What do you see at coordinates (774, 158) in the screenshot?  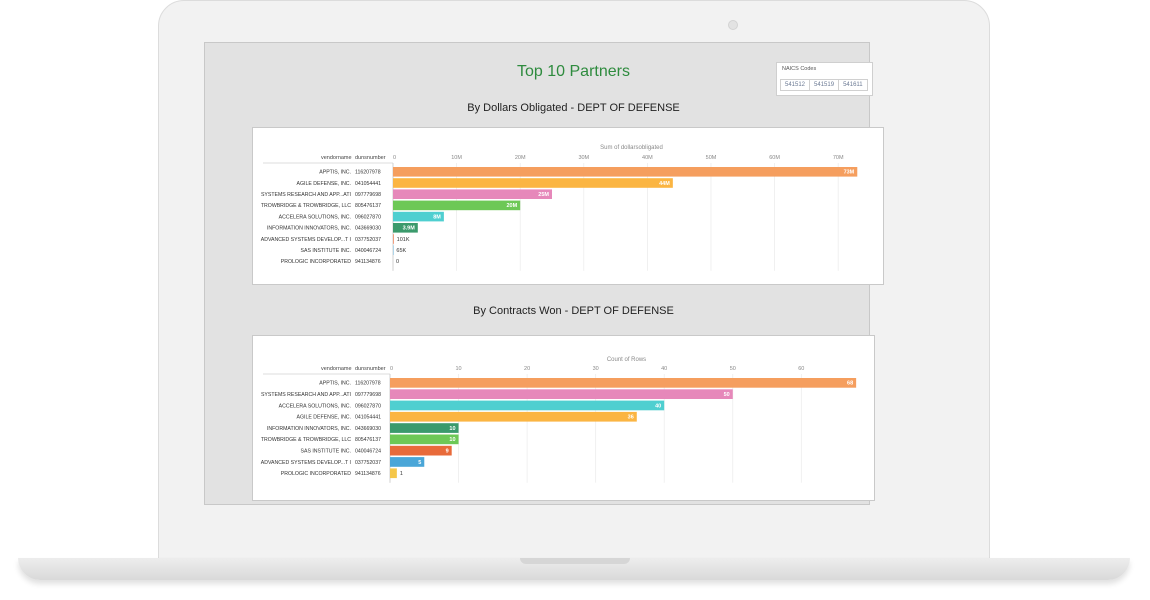 I see `x-tick-label: 60M` at bounding box center [774, 158].